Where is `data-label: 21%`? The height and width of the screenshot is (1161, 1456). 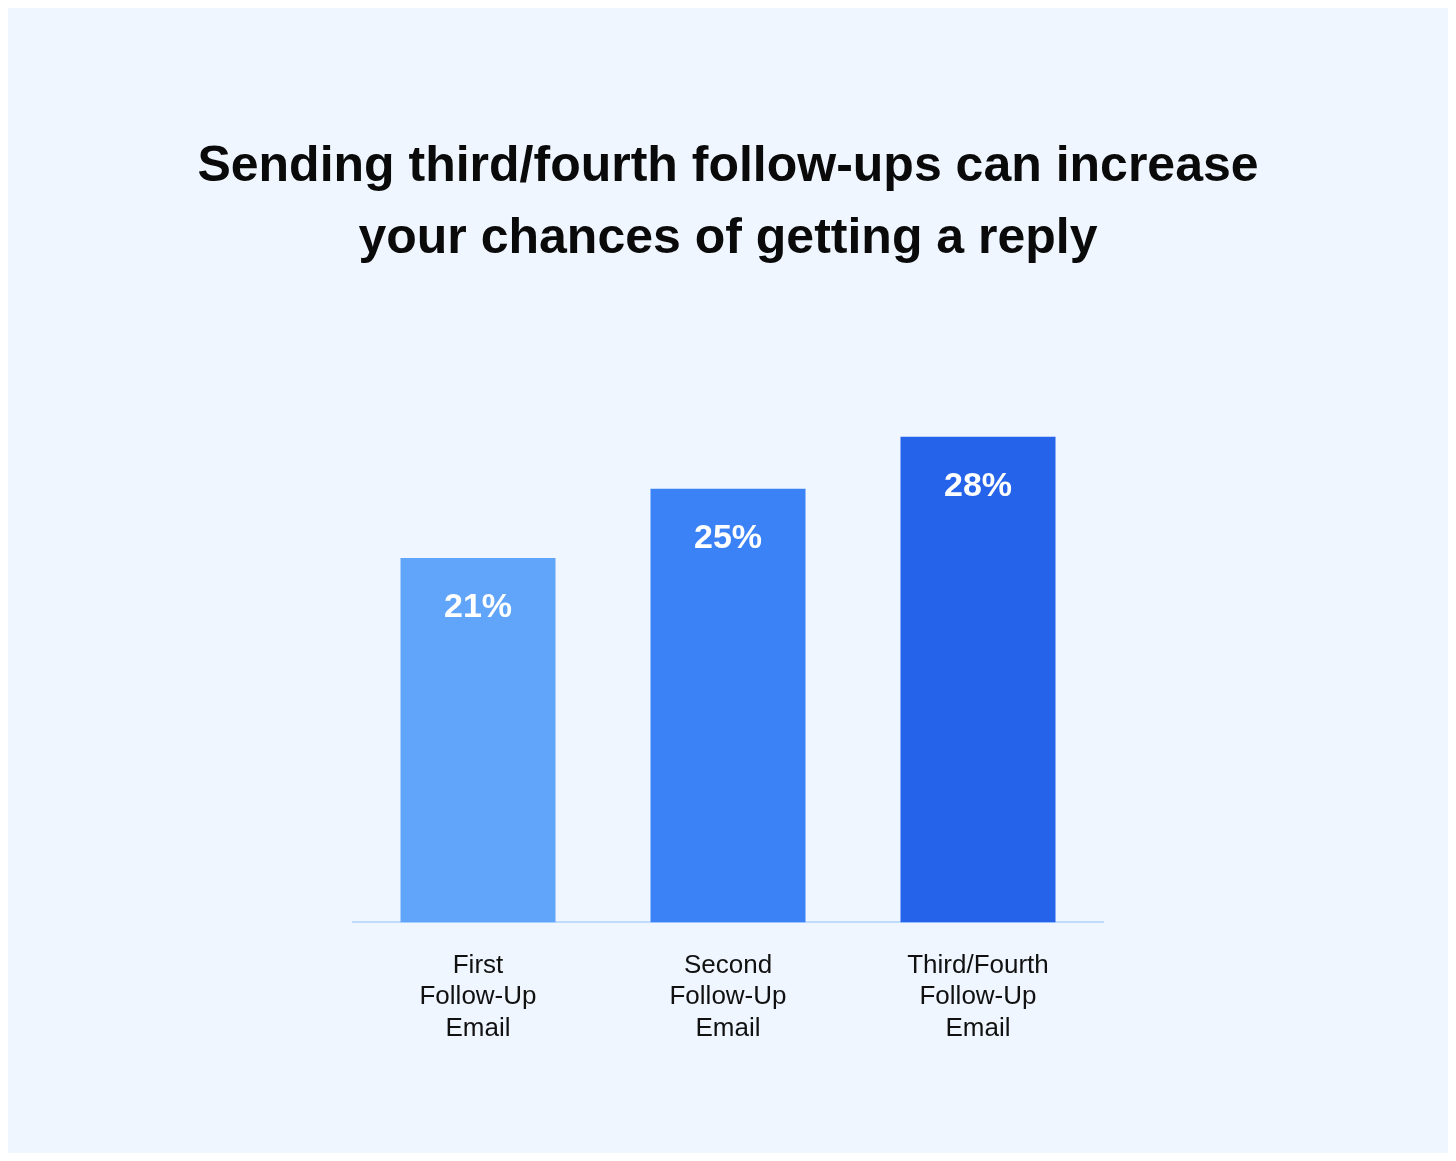
data-label: 21% is located at coordinates (478, 605).